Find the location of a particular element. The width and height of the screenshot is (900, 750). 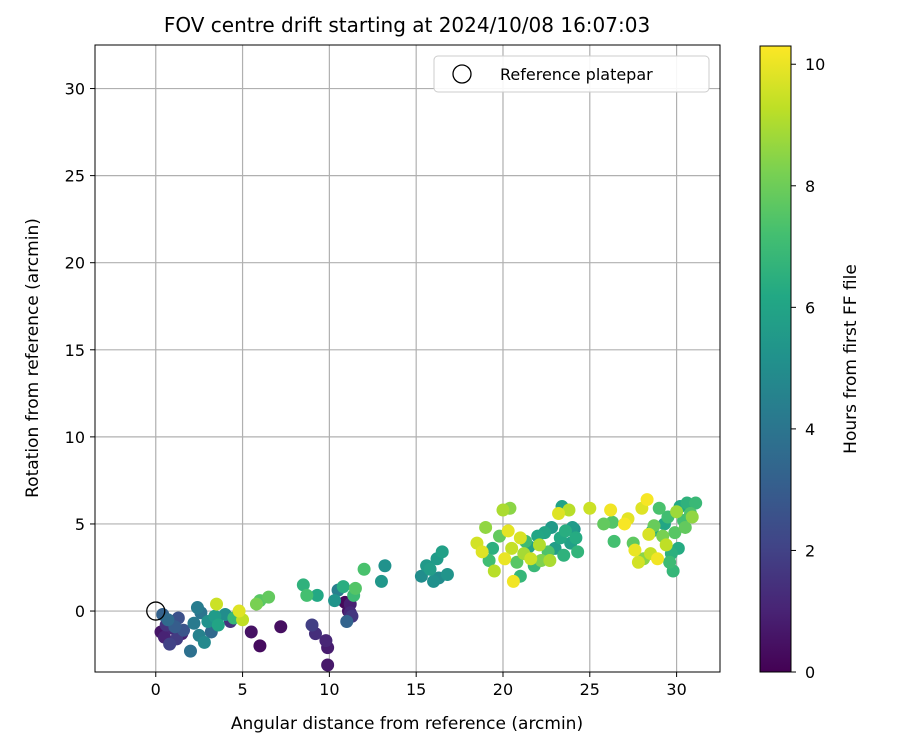

colorbar-label: Hours from first FF file is located at coordinates (851, 359).